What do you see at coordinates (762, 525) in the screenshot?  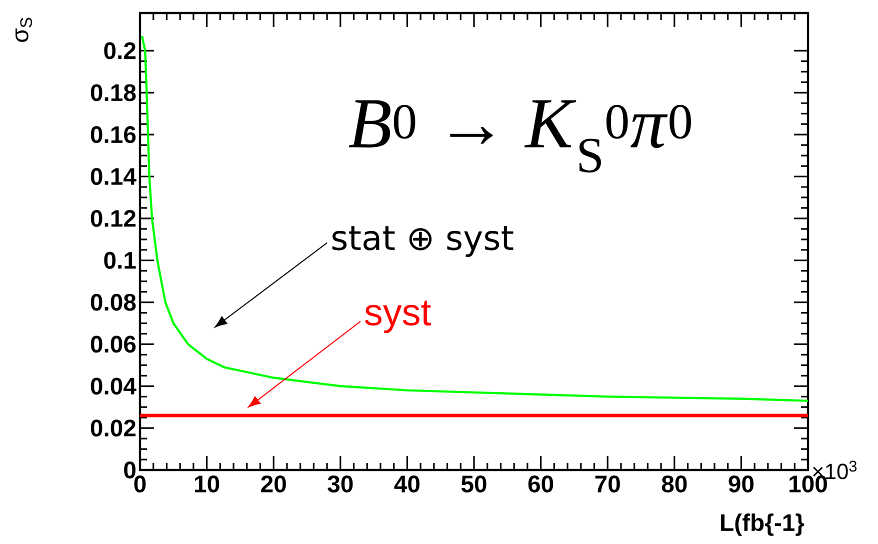 I see `x-axis-title: L(fb{-1}` at bounding box center [762, 525].